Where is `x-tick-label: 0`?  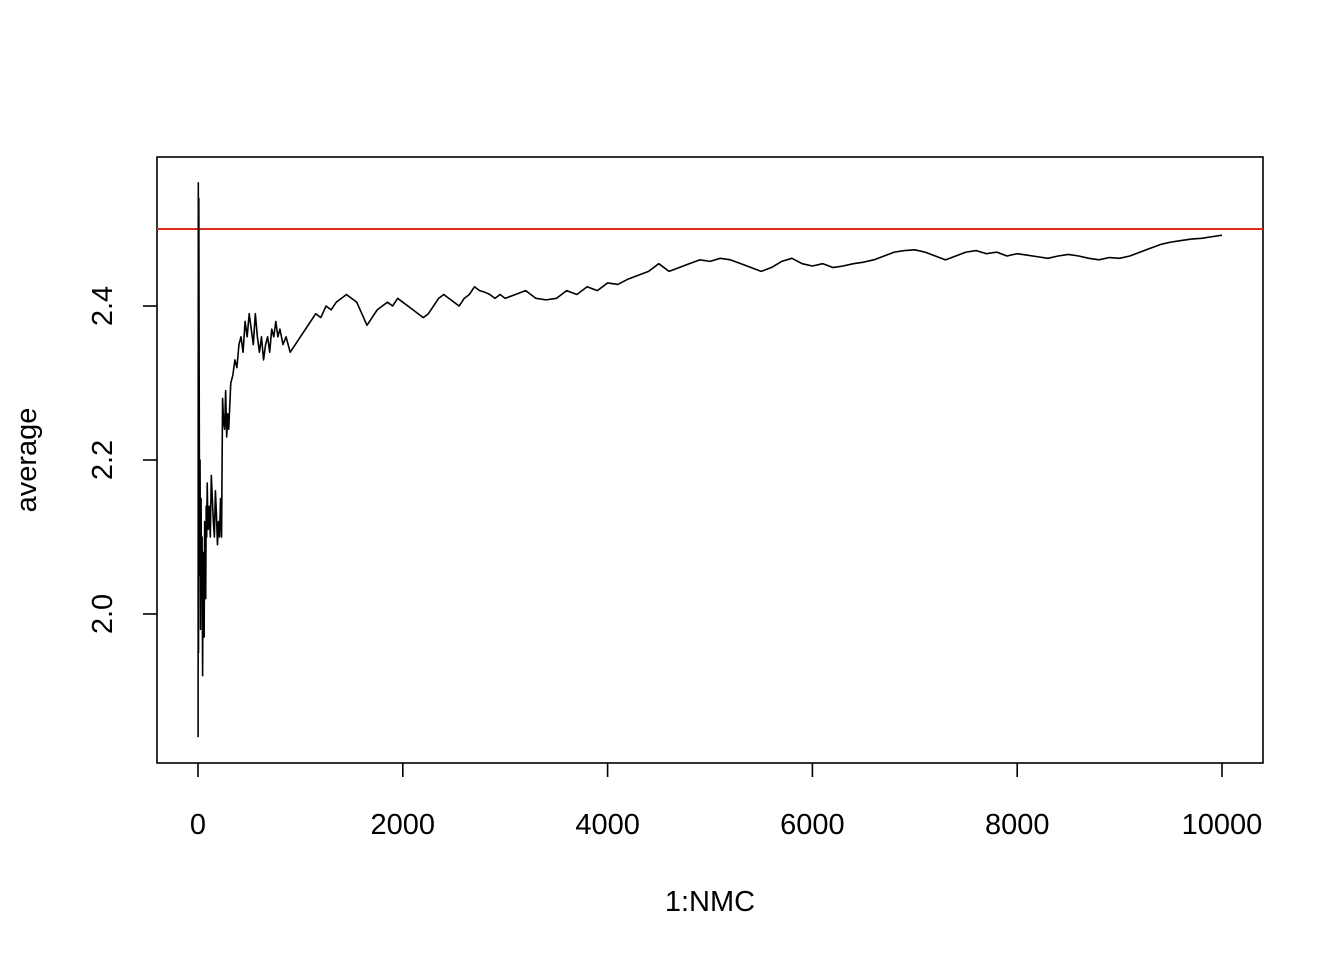 x-tick-label: 0 is located at coordinates (198, 825).